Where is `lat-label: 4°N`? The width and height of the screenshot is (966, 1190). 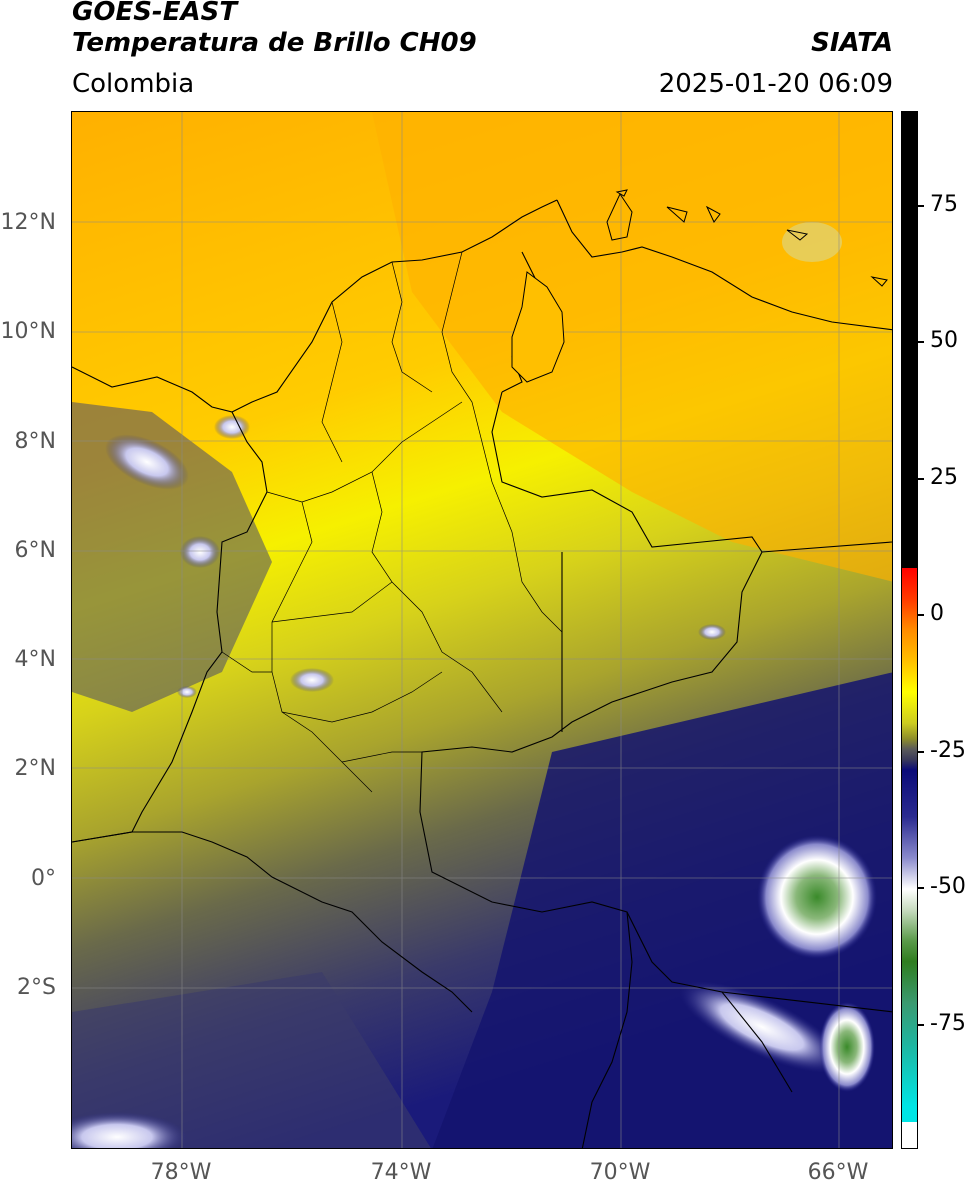
lat-label: 4°N is located at coordinates (35, 659).